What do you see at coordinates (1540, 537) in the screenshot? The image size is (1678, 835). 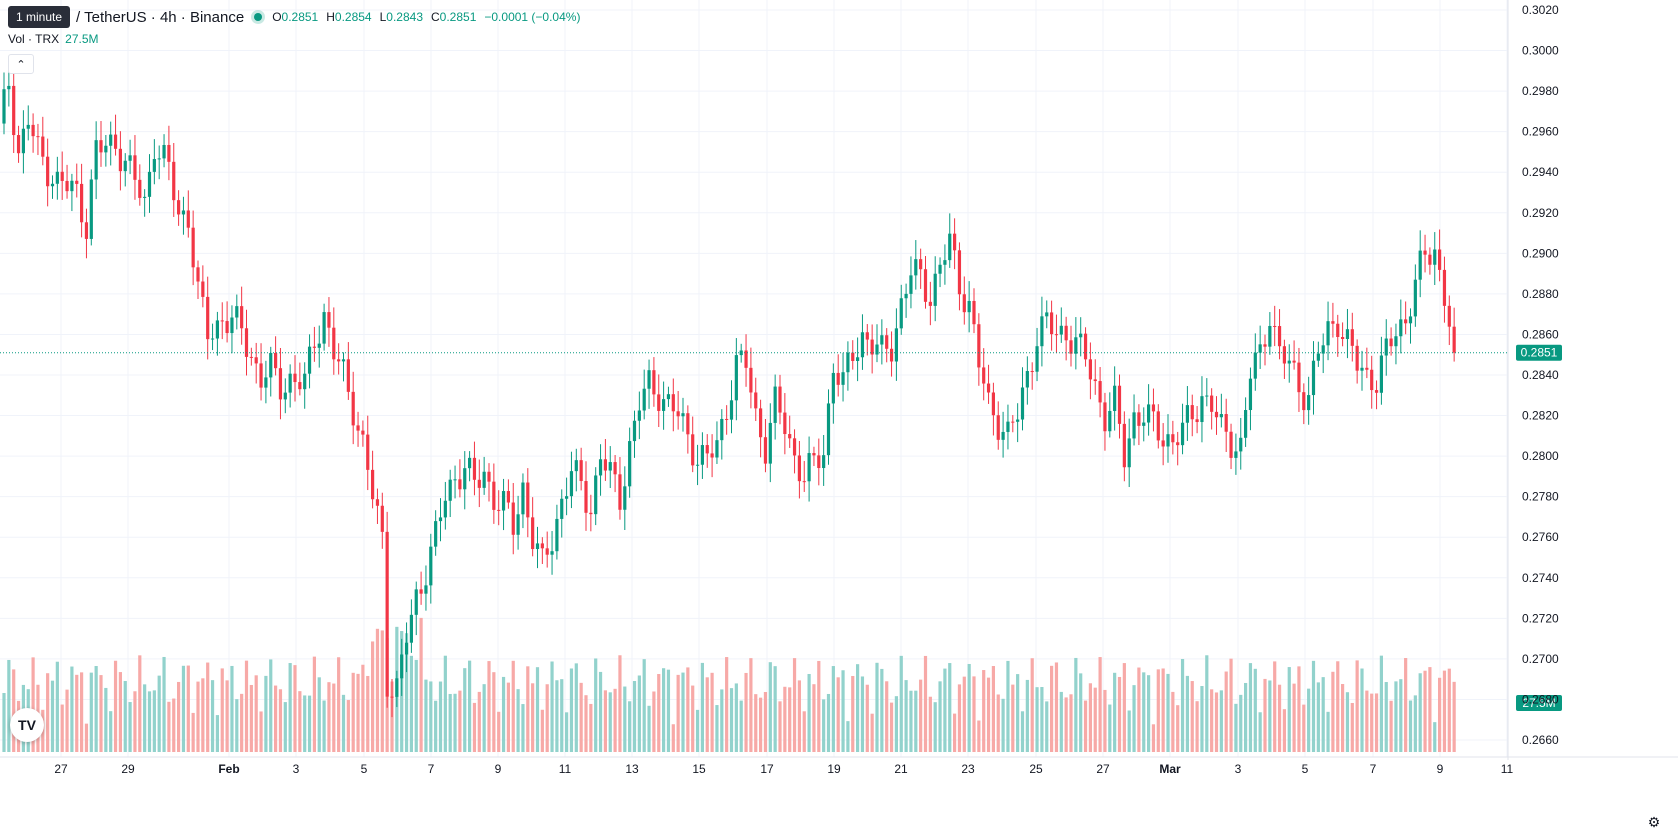 I see `price-tick-label: 0.2760` at bounding box center [1540, 537].